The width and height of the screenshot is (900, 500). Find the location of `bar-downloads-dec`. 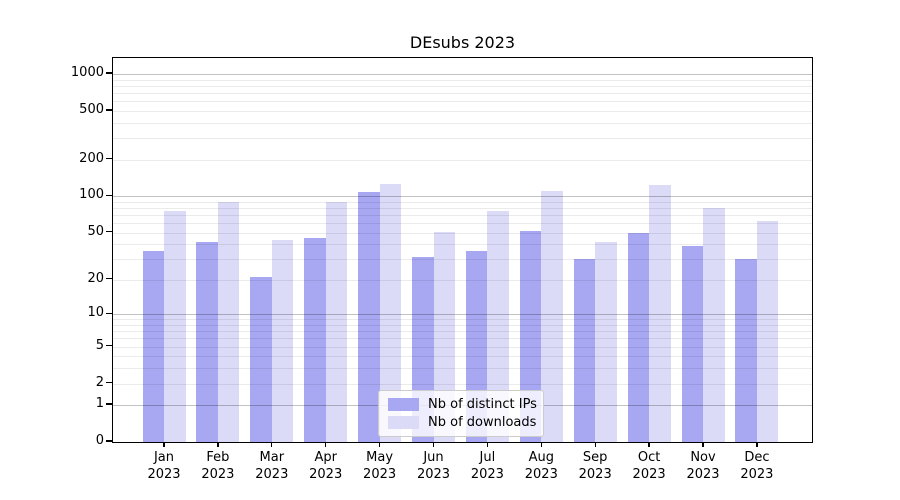

bar-downloads-dec is located at coordinates (767, 331).